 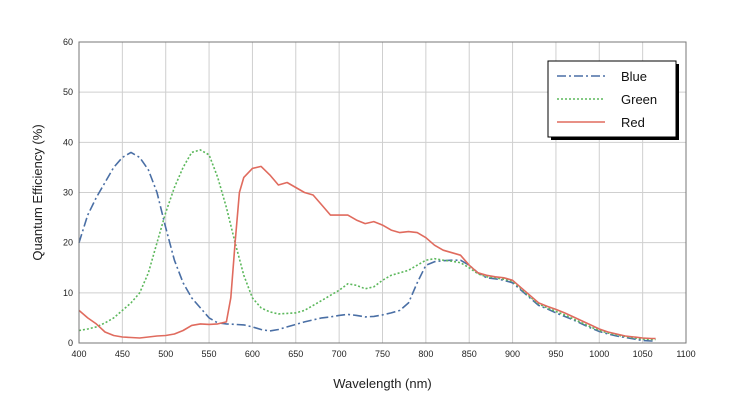 What do you see at coordinates (633, 122) in the screenshot?
I see `legend-label-red: Red` at bounding box center [633, 122].